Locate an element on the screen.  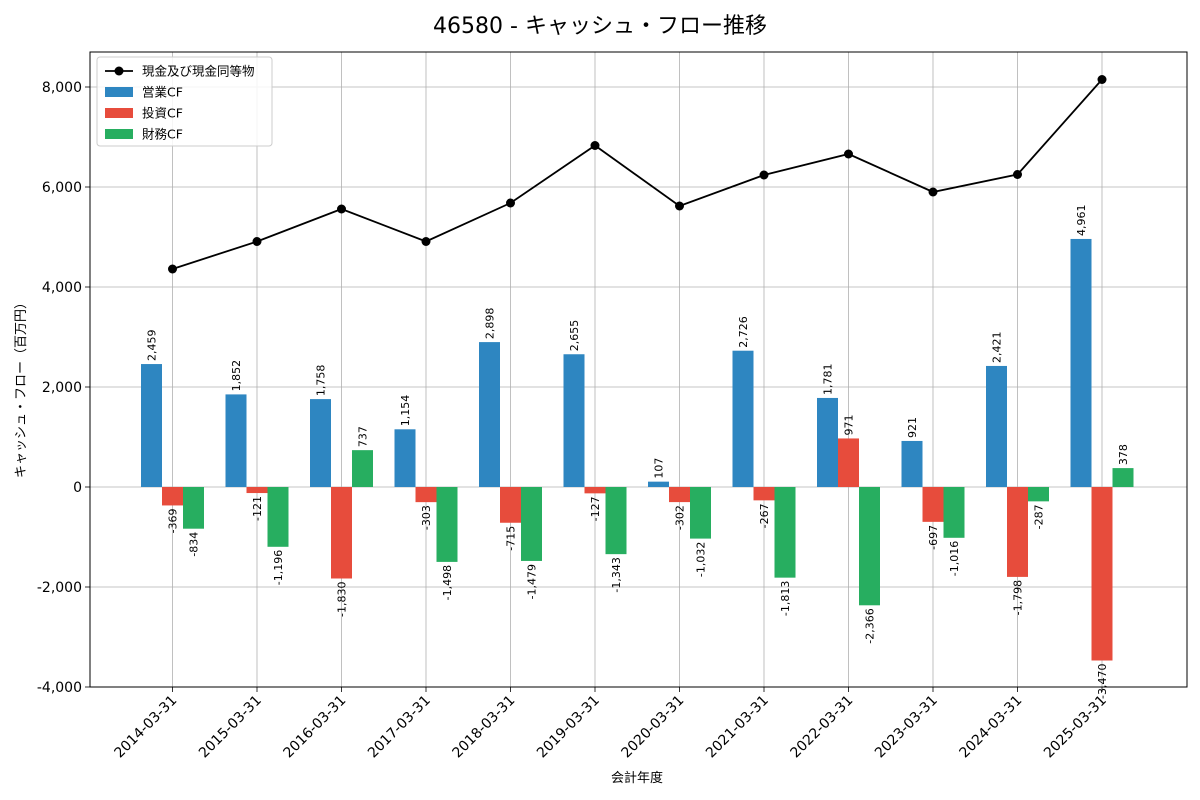
legend-marker is located at coordinates (119, 71).